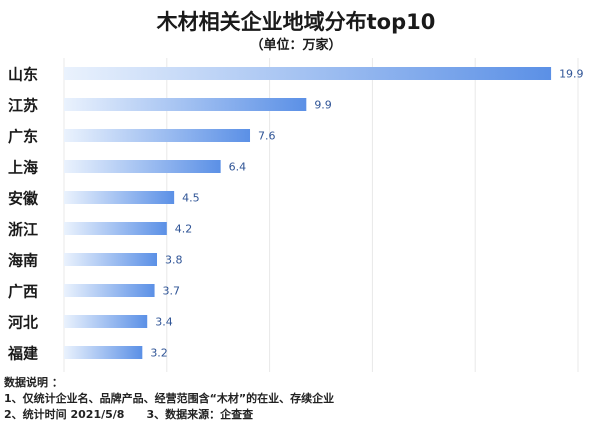 The height and width of the screenshot is (425, 592). What do you see at coordinates (23, 199) in the screenshot?
I see `category-label: 安徽` at bounding box center [23, 199].